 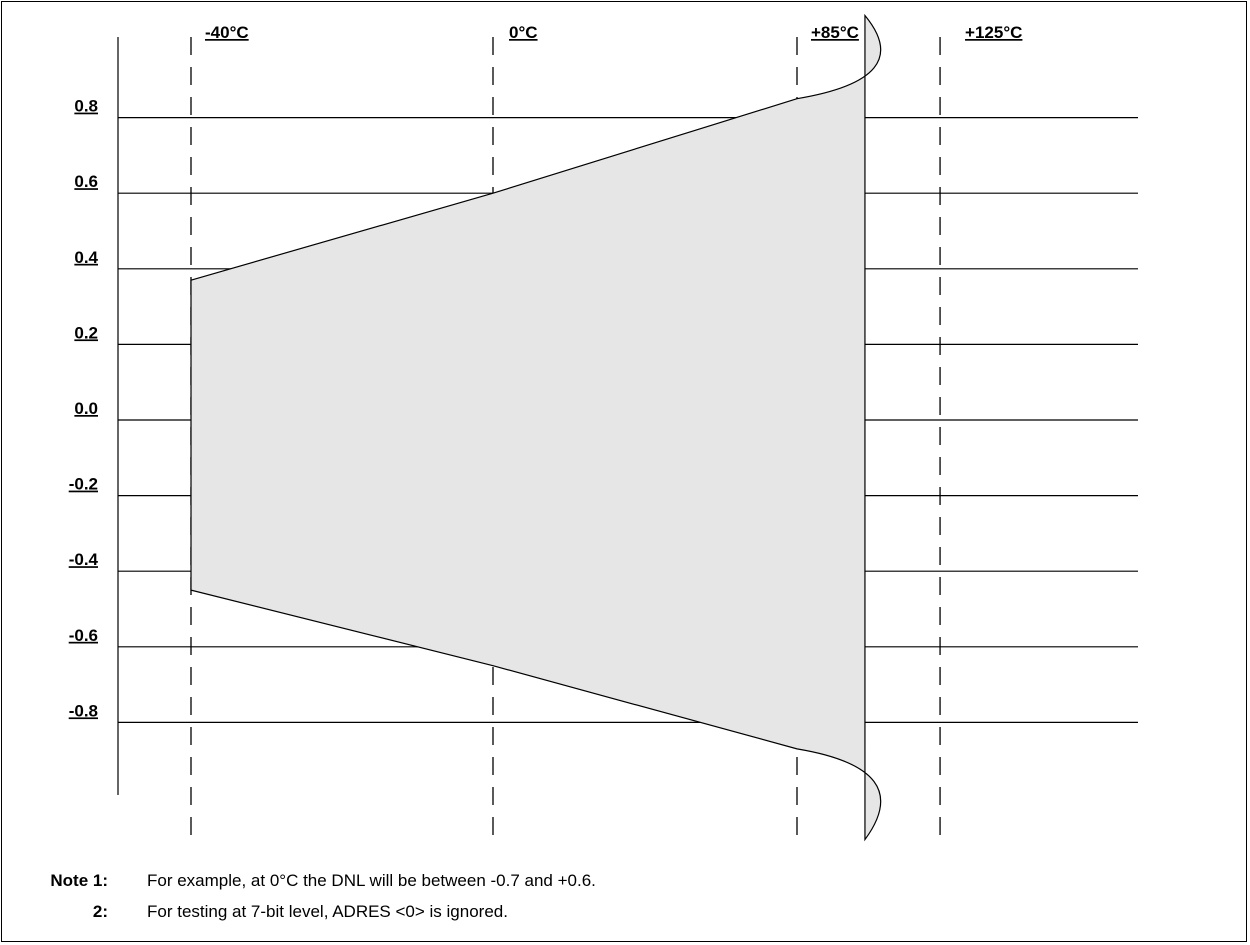 What do you see at coordinates (86, 408) in the screenshot?
I see `y-tick-label: 0.0` at bounding box center [86, 408].